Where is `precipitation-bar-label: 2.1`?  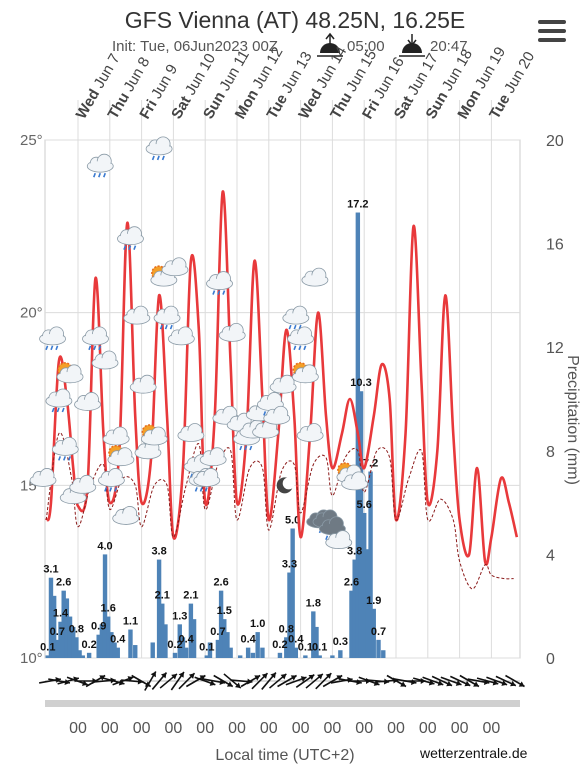 precipitation-bar-label: 2.1 is located at coordinates (162, 596).